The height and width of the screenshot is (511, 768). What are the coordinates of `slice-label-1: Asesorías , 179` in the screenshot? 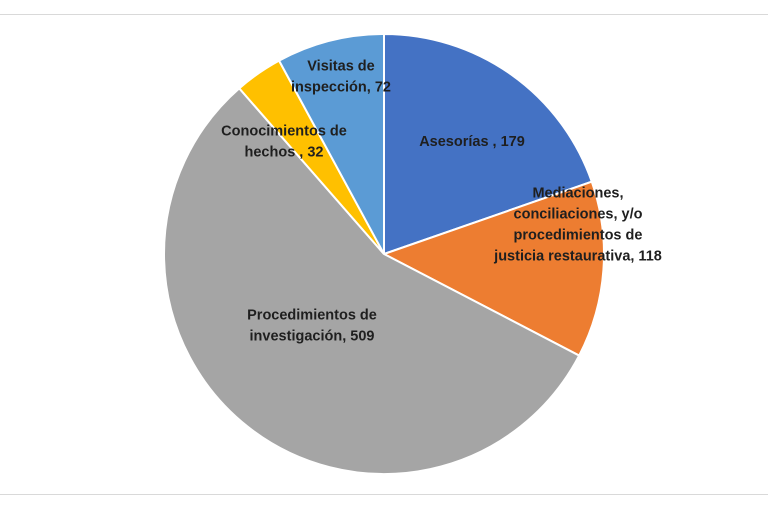 It's located at (472, 142).